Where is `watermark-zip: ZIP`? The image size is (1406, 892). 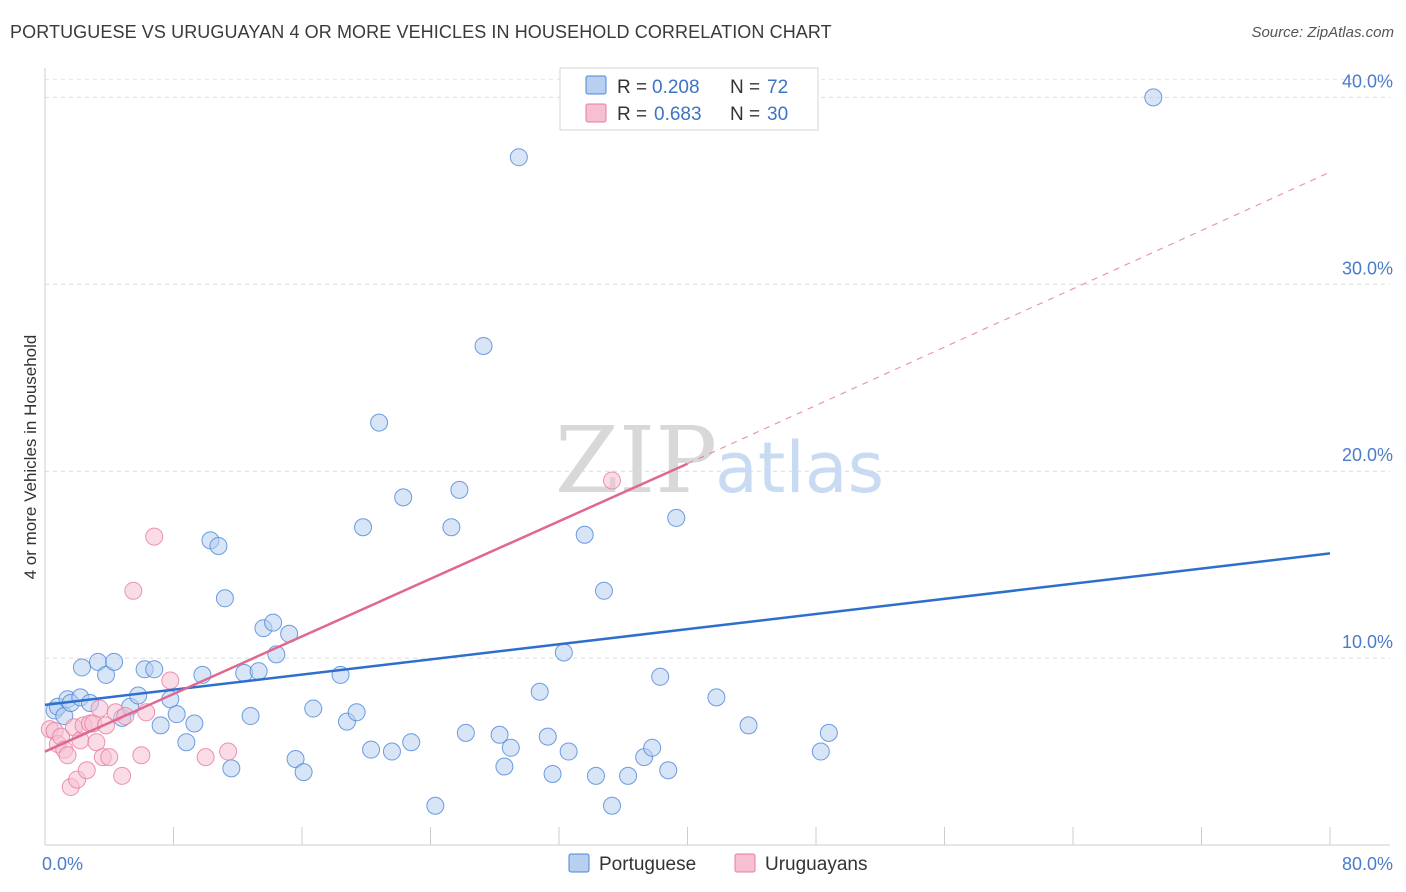 watermark-zip: ZIP is located at coordinates (636, 460).